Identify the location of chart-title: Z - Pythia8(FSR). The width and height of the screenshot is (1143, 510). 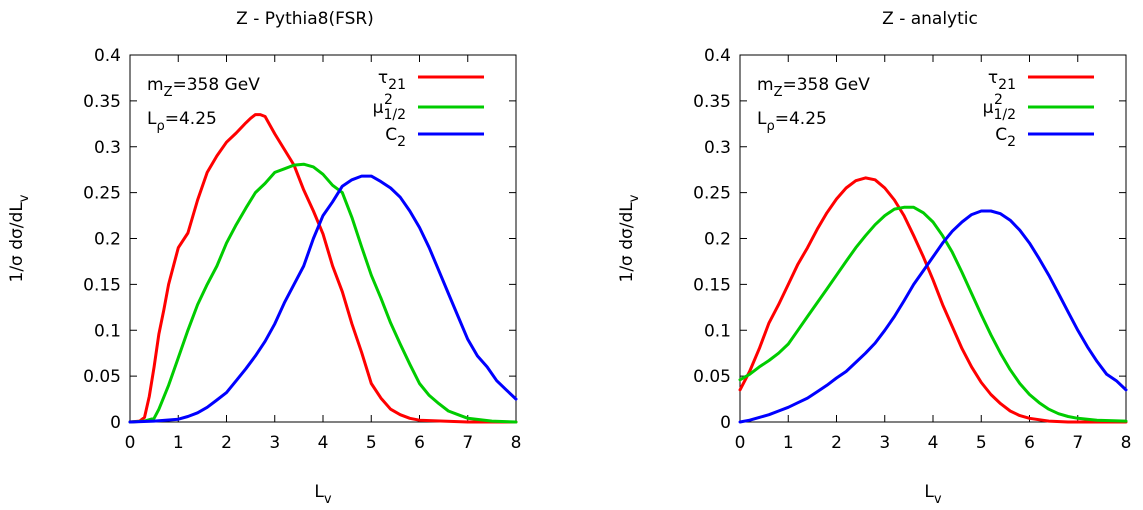
(305, 19).